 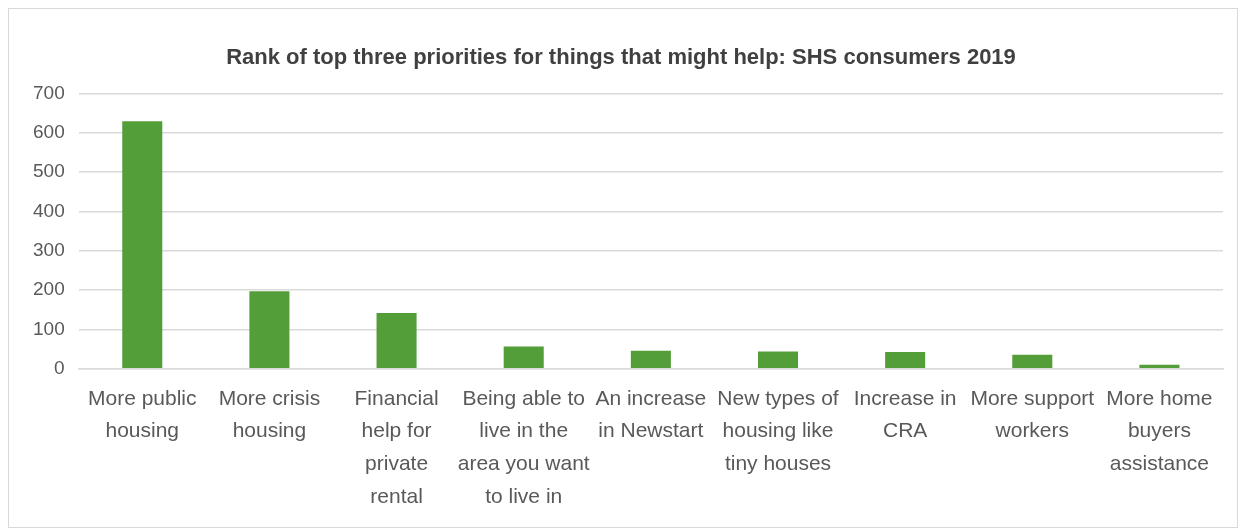 What do you see at coordinates (1159, 429) in the screenshot?
I see `x-tick-label: More home buyers assistance` at bounding box center [1159, 429].